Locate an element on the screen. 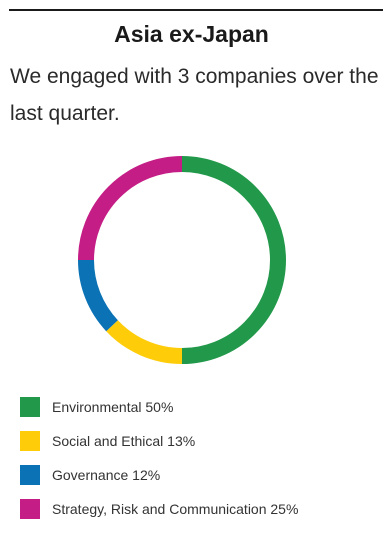 The image size is (383, 540). legend-label-social-ethical: Social and Ethical 13% is located at coordinates (124, 441).